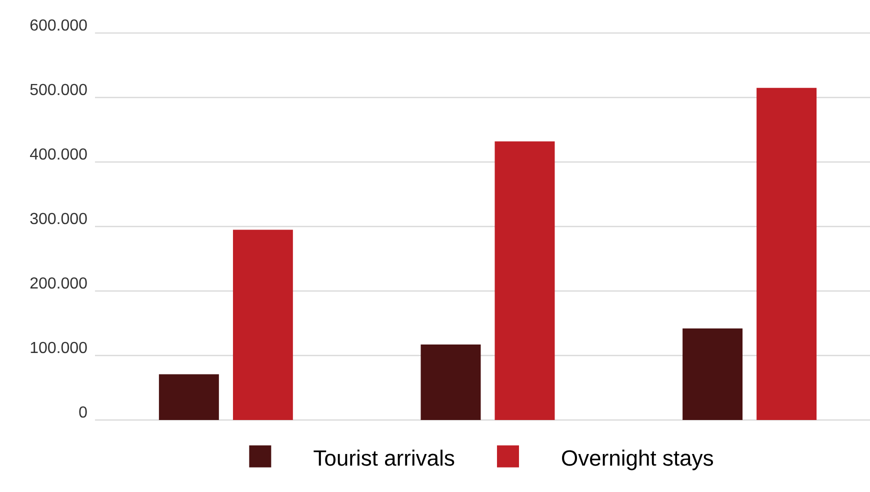  What do you see at coordinates (637, 460) in the screenshot?
I see `legend-label: Overnight stays` at bounding box center [637, 460].